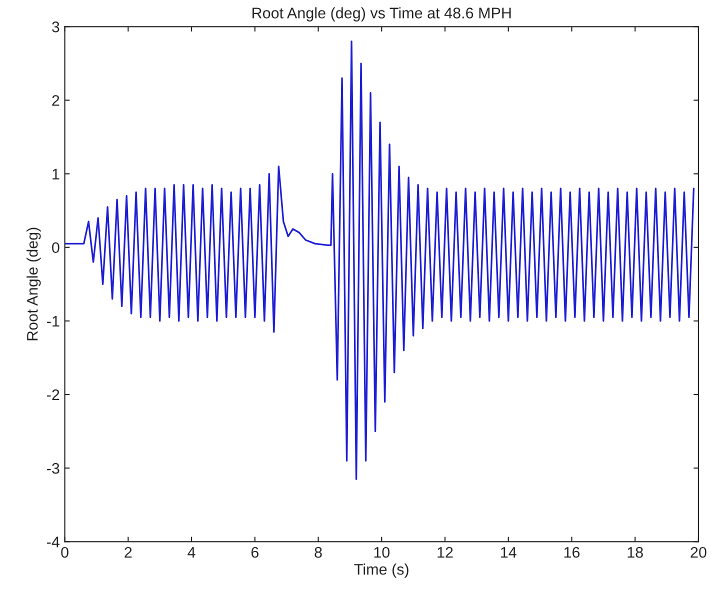 The height and width of the screenshot is (592, 712). Describe the element at coordinates (33, 284) in the screenshot. I see `y-axis-title: Root Angle (deg)` at that location.